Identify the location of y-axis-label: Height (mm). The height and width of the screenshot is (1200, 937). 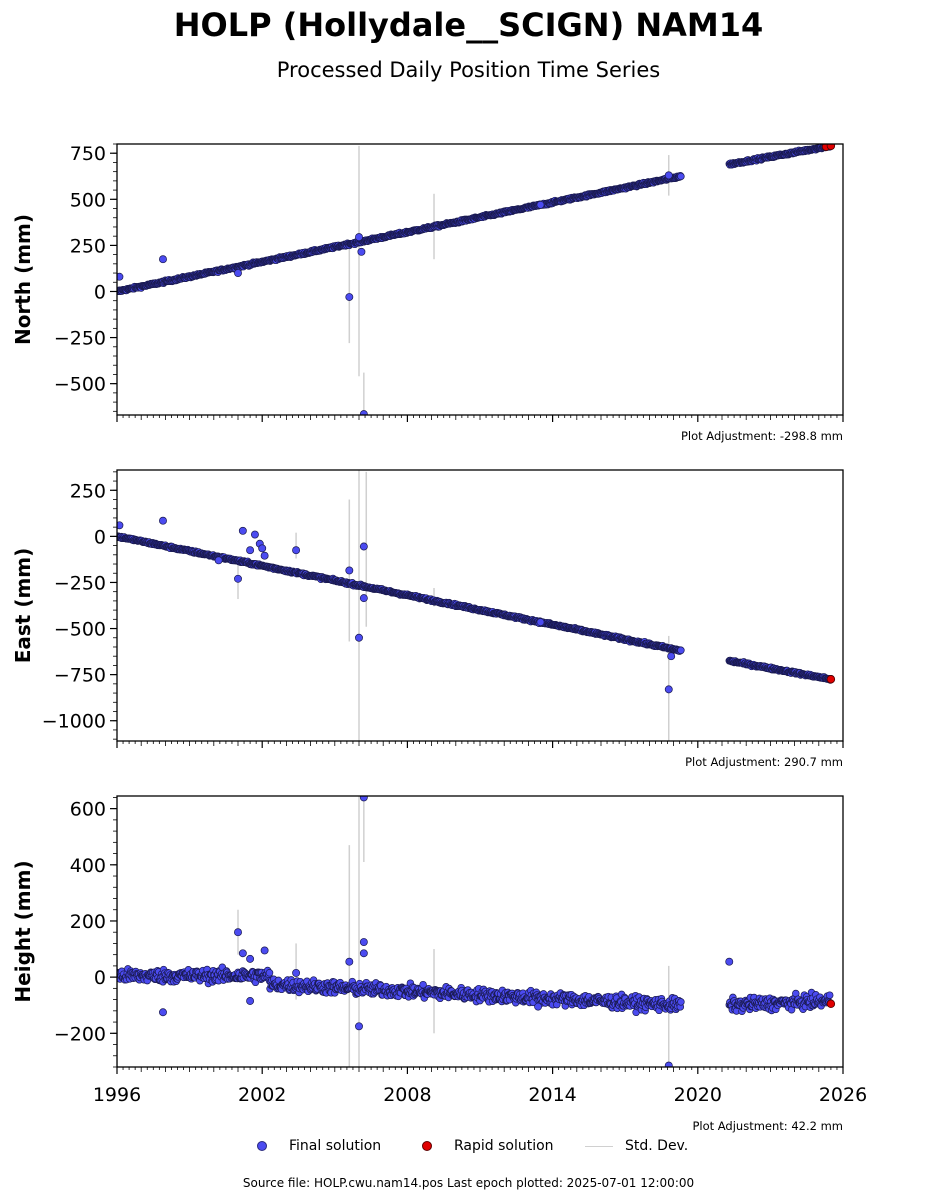
(23, 931).